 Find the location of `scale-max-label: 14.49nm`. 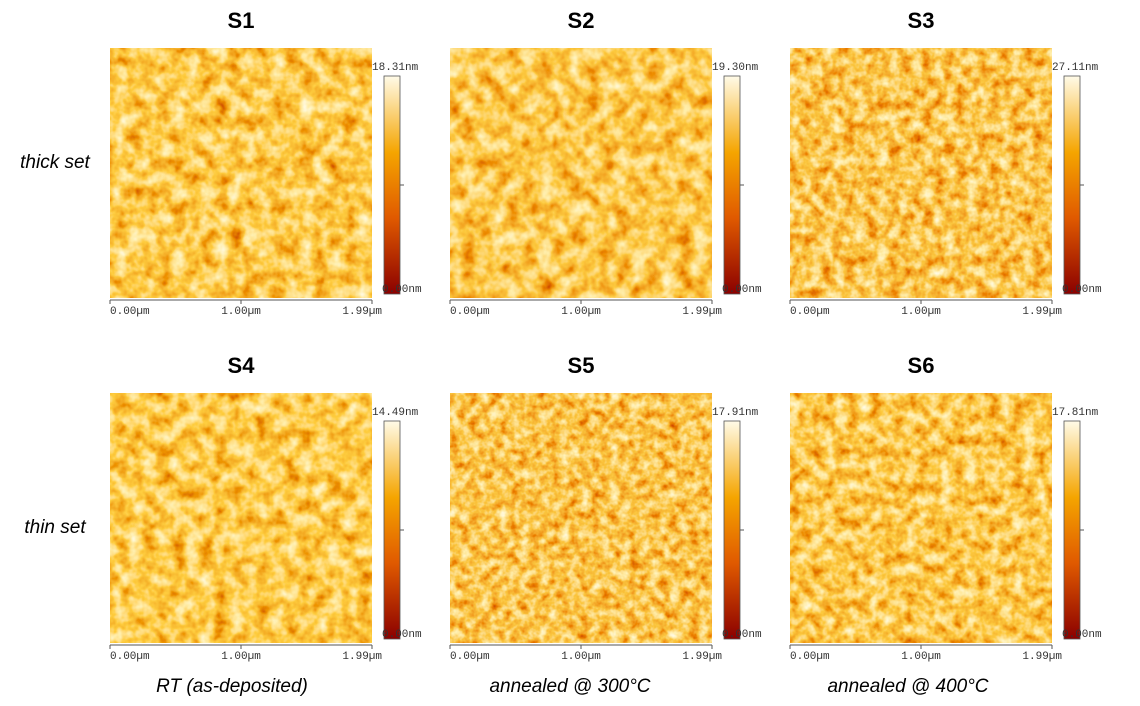

scale-max-label: 14.49nm is located at coordinates (395, 413).